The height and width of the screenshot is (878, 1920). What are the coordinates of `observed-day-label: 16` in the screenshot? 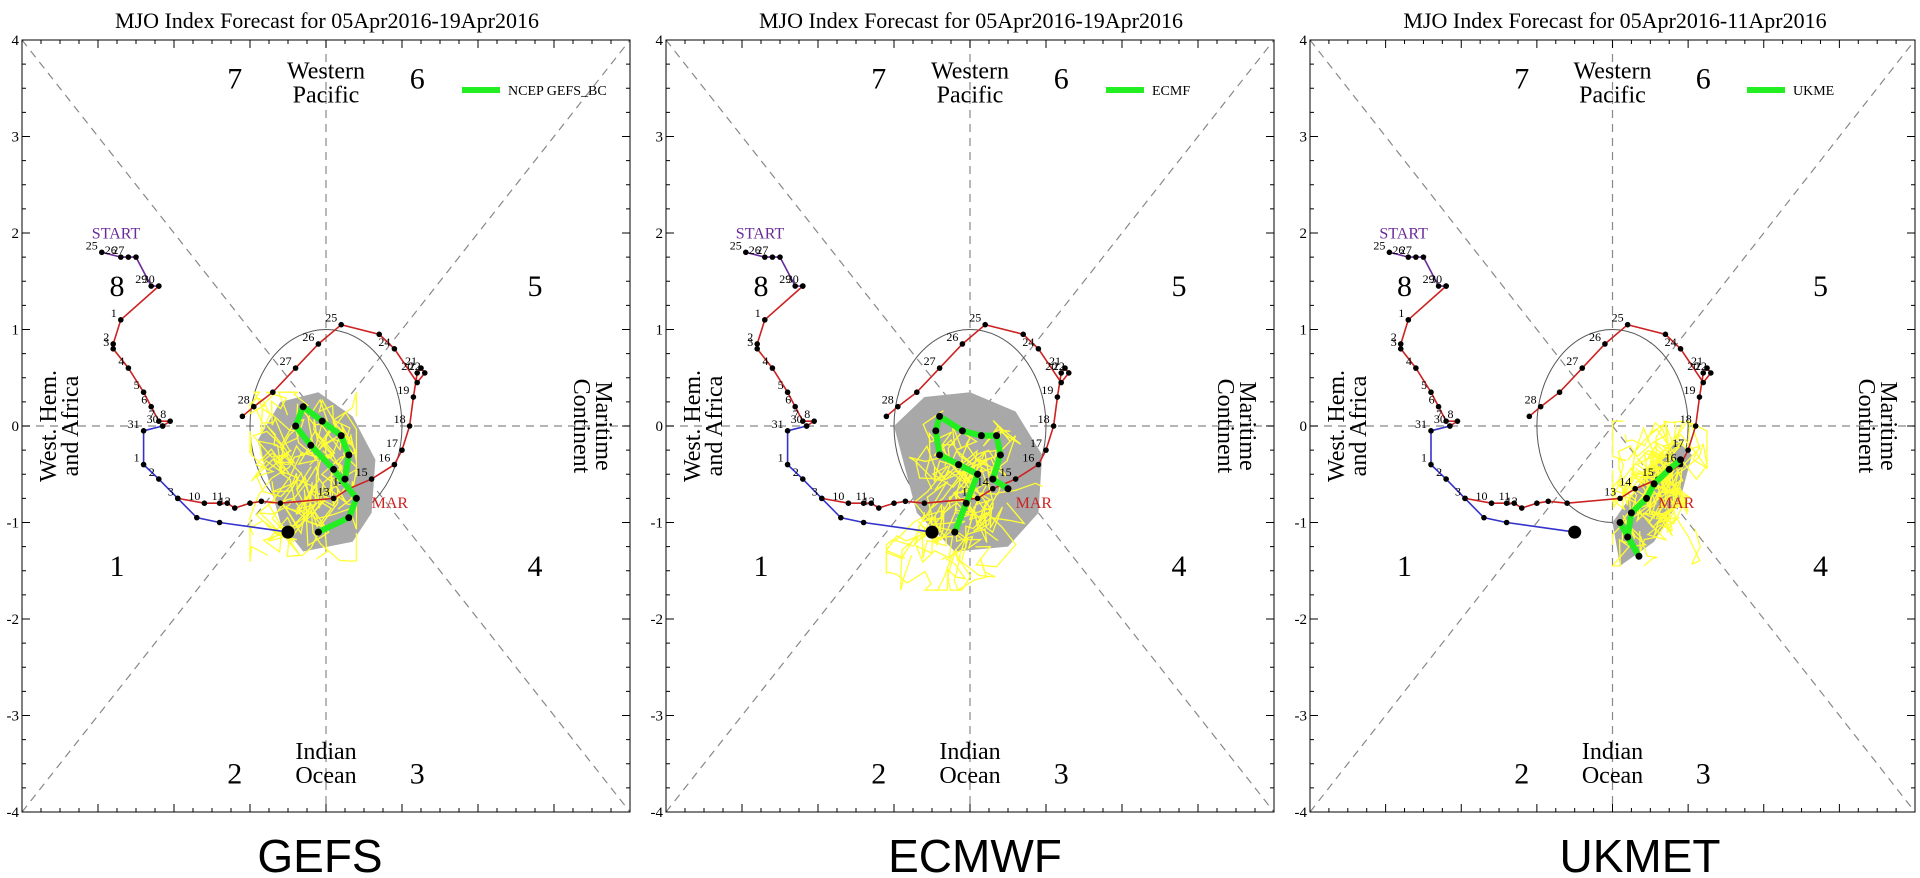 It's located at (384, 458).